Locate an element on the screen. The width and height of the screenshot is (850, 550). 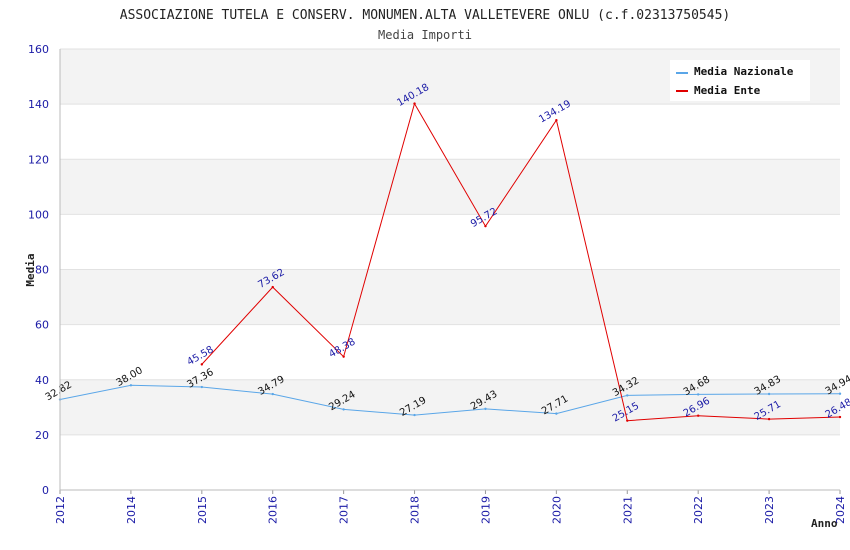
x-tick-label: 2018 is located at coordinates (415, 510).